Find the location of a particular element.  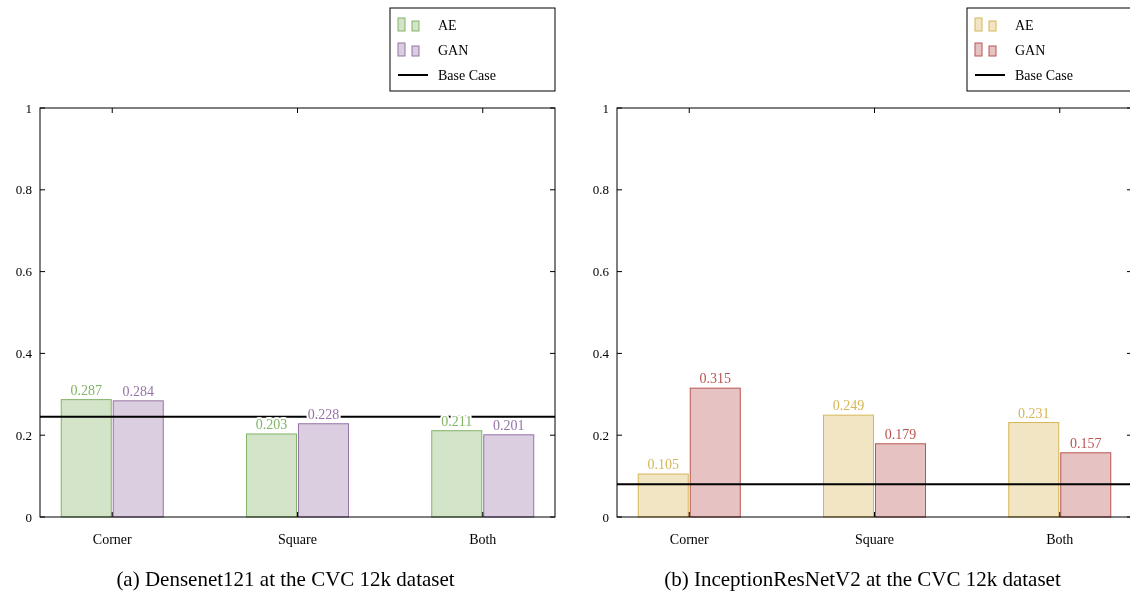

data-label: 0.157 is located at coordinates (1086, 443).